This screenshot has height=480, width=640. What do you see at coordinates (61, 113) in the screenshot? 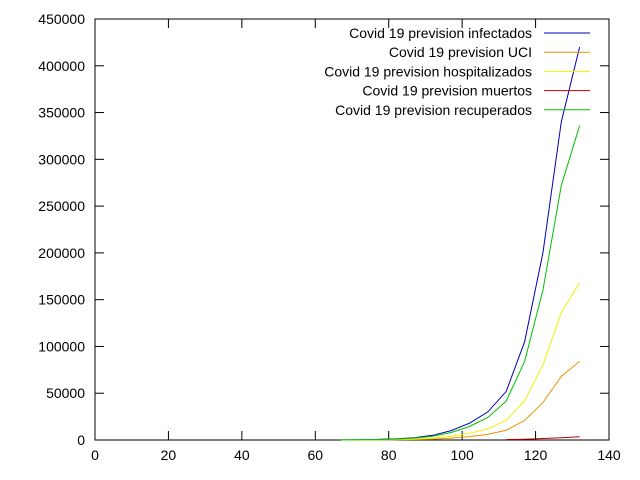
I see `y-tick-label: 350000` at bounding box center [61, 113].